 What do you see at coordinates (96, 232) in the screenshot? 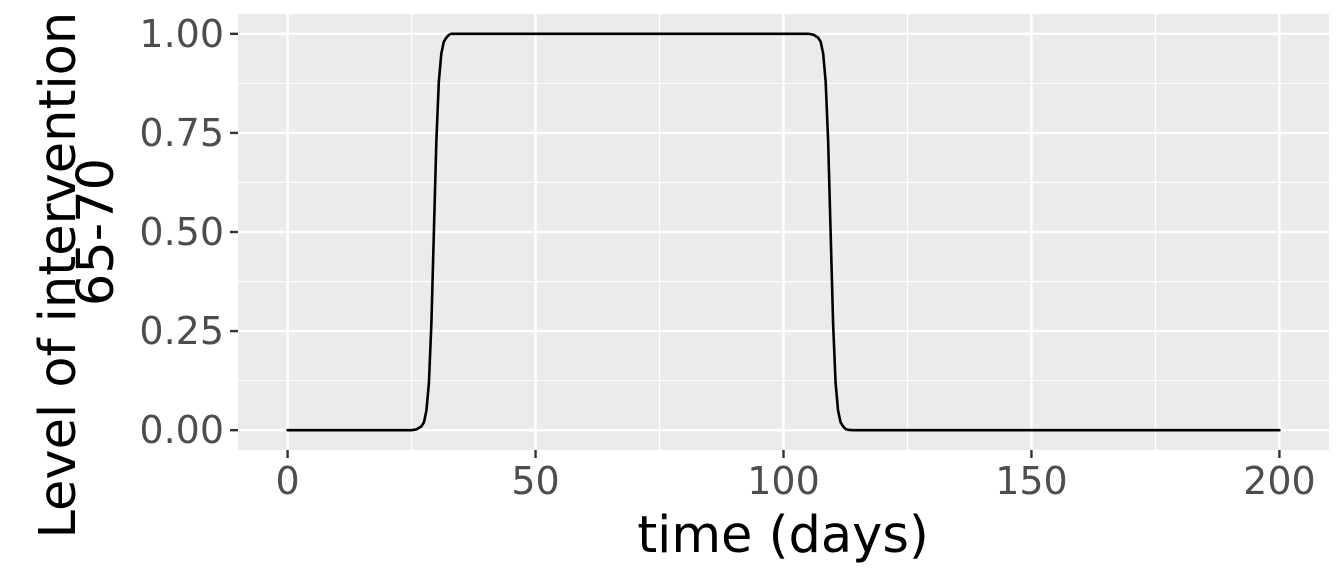
I see `y-axis-title-line-2: 65-70` at bounding box center [96, 232].